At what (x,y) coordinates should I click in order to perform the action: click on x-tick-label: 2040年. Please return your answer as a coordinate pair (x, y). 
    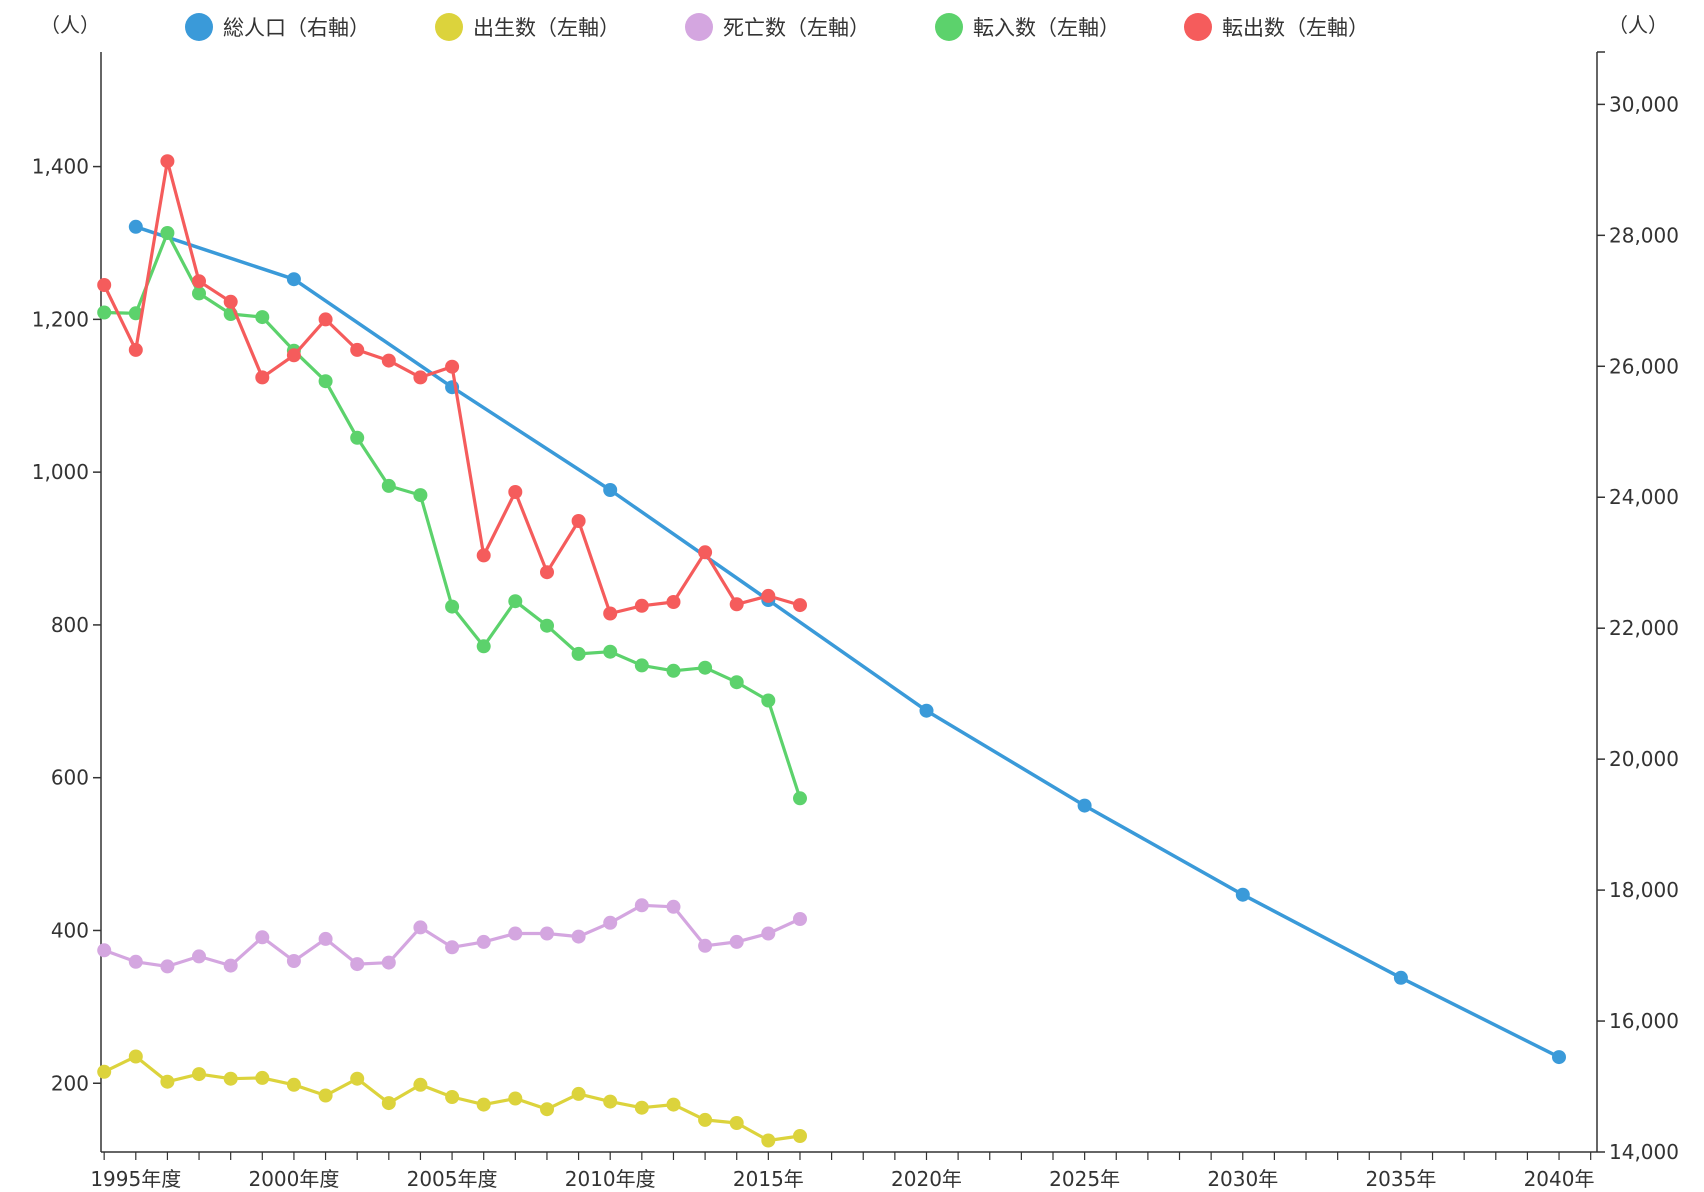
    Looking at the image, I should click on (1559, 1179).